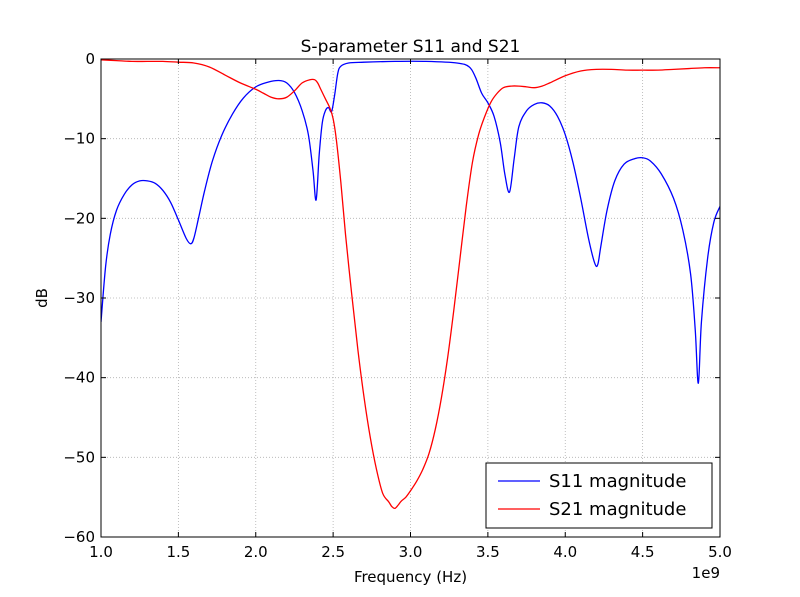  Describe the element at coordinates (333, 552) in the screenshot. I see `x-tick-label: 2.5` at that location.